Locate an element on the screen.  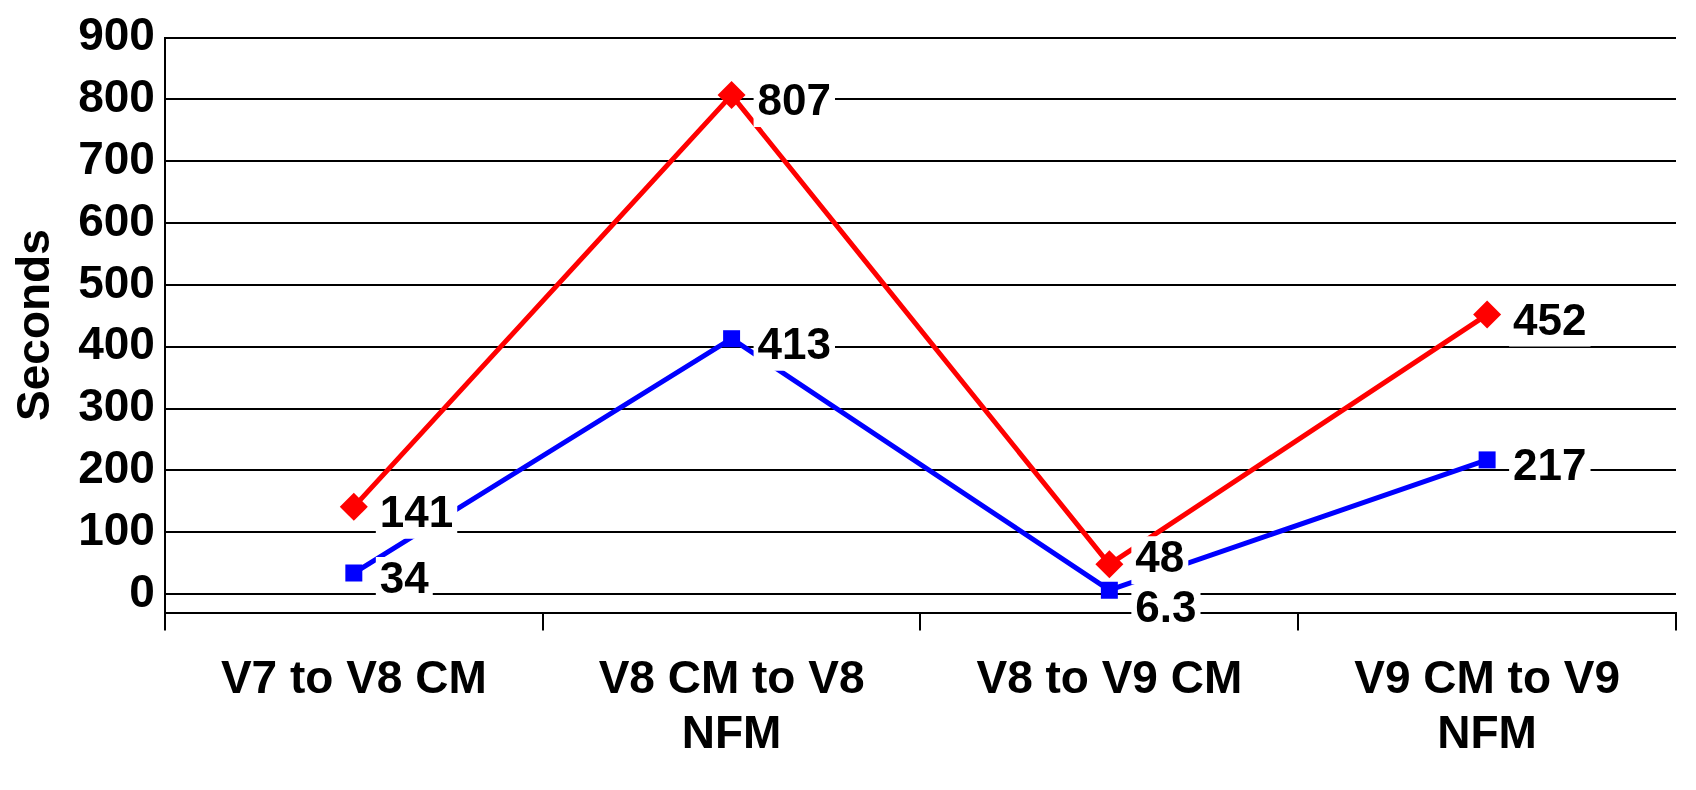
data-label: 141 is located at coordinates (416, 512).